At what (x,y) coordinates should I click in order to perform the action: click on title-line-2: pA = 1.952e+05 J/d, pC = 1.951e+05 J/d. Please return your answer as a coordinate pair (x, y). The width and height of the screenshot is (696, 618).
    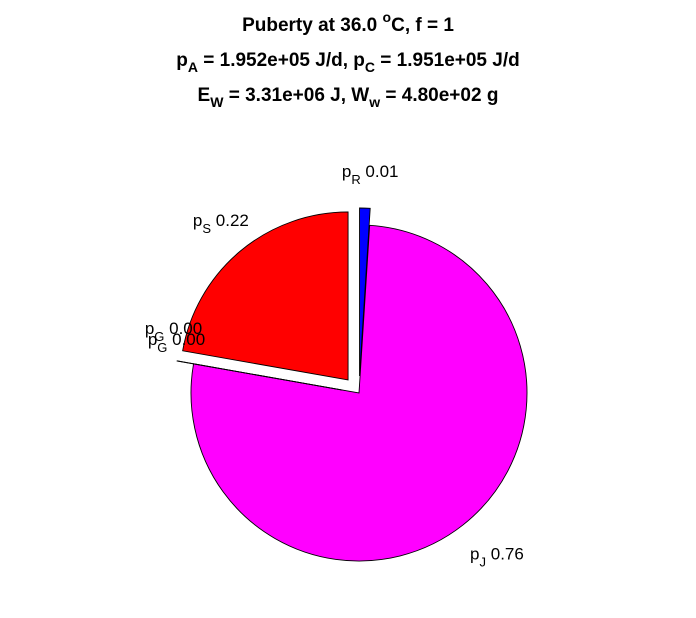
    Looking at the image, I should click on (347, 62).